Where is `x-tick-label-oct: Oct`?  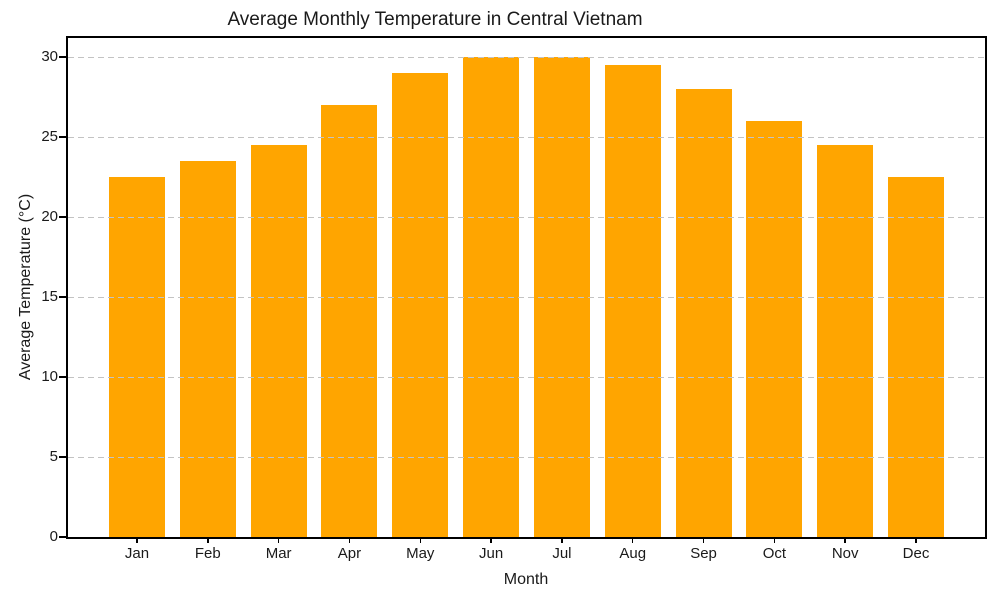
x-tick-label-oct: Oct is located at coordinates (774, 553).